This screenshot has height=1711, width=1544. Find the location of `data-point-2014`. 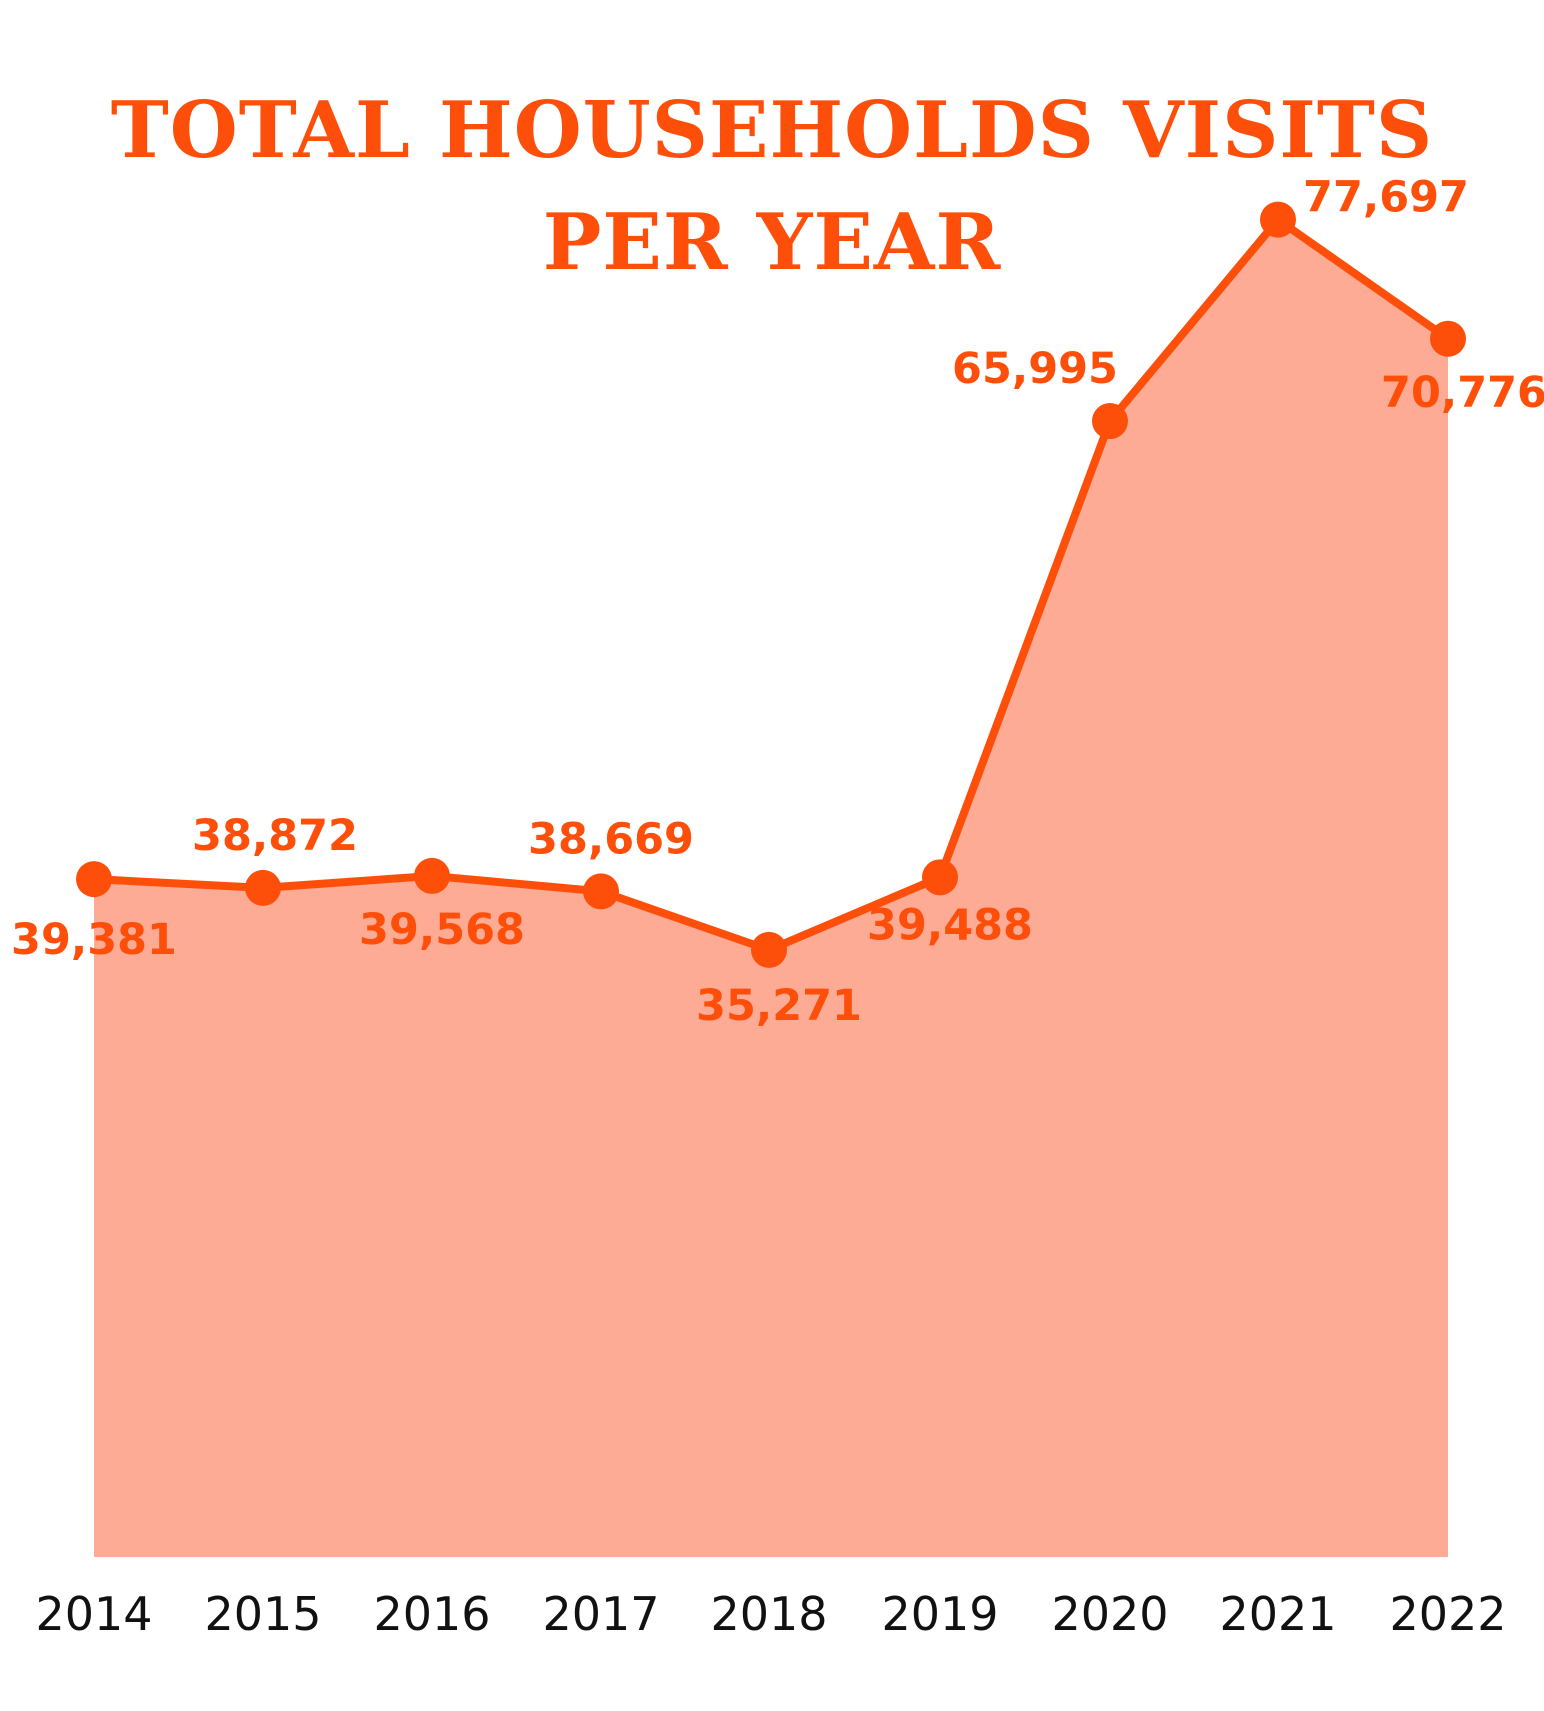

data-point-2014 is located at coordinates (94, 879).